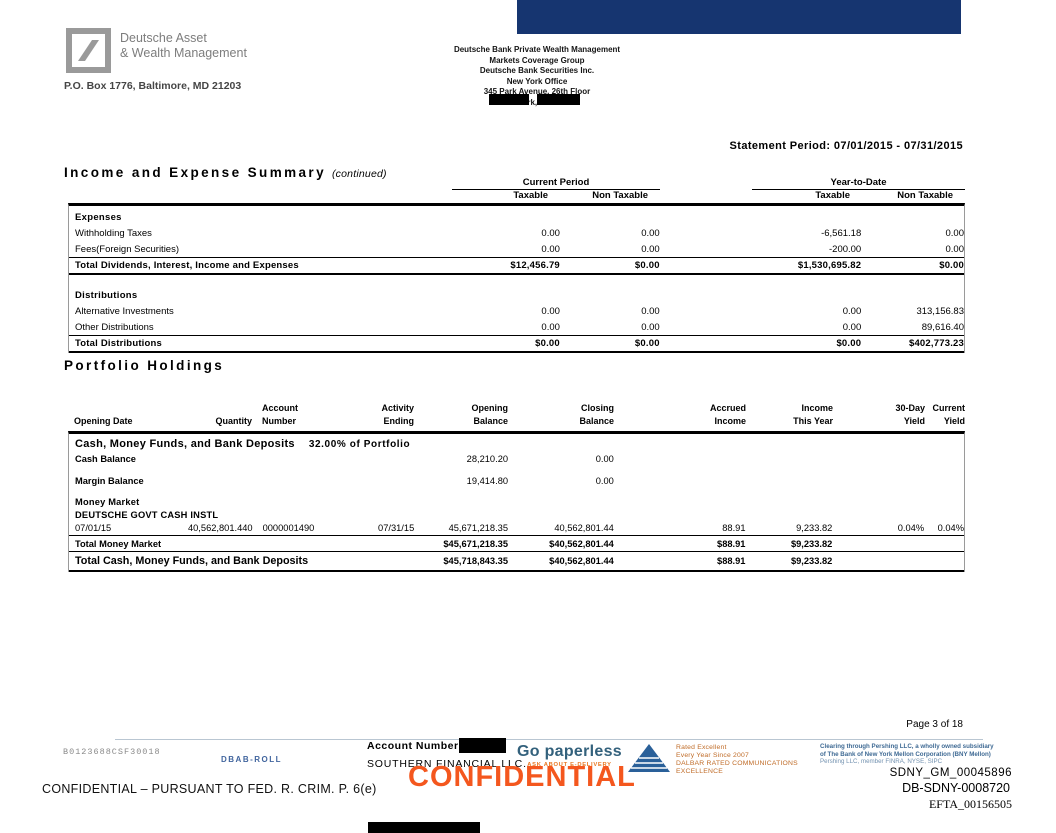 The image size is (1056, 833). I want to click on security-name: DEUTSCHE GOVT CASH INSTL, so click(147, 514).